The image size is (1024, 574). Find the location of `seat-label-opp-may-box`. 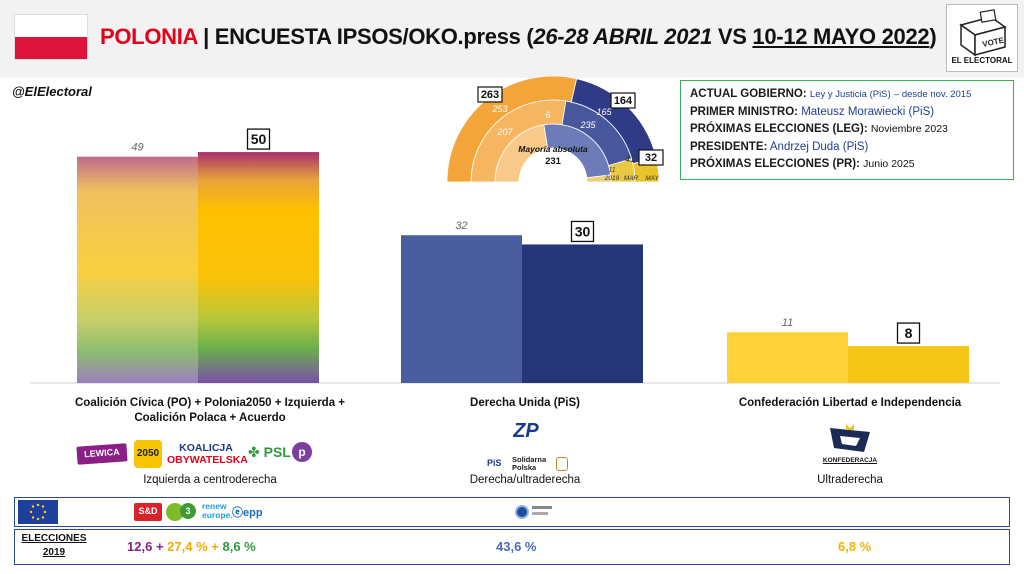

seat-label-opp-may-box is located at coordinates (490, 94).